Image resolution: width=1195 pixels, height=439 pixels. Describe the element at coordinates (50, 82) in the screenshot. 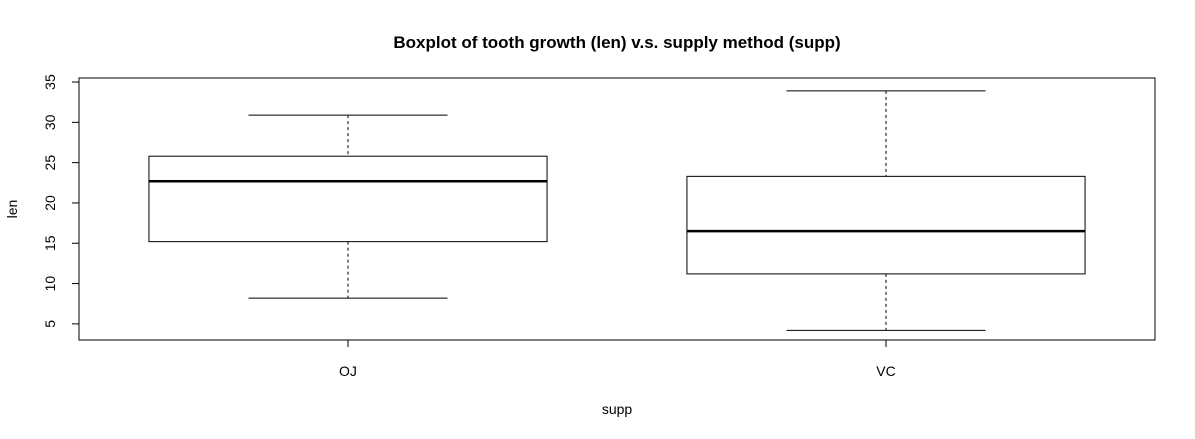

I see `y-tick-label-35: 35` at that location.